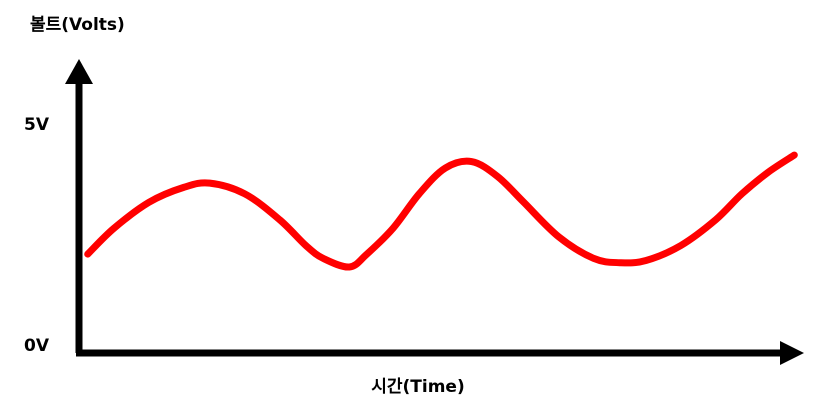 Image resolution: width=826 pixels, height=405 pixels. What do you see at coordinates (77, 25) in the screenshot?
I see `y-axis-label: 볼트(Volts)` at bounding box center [77, 25].